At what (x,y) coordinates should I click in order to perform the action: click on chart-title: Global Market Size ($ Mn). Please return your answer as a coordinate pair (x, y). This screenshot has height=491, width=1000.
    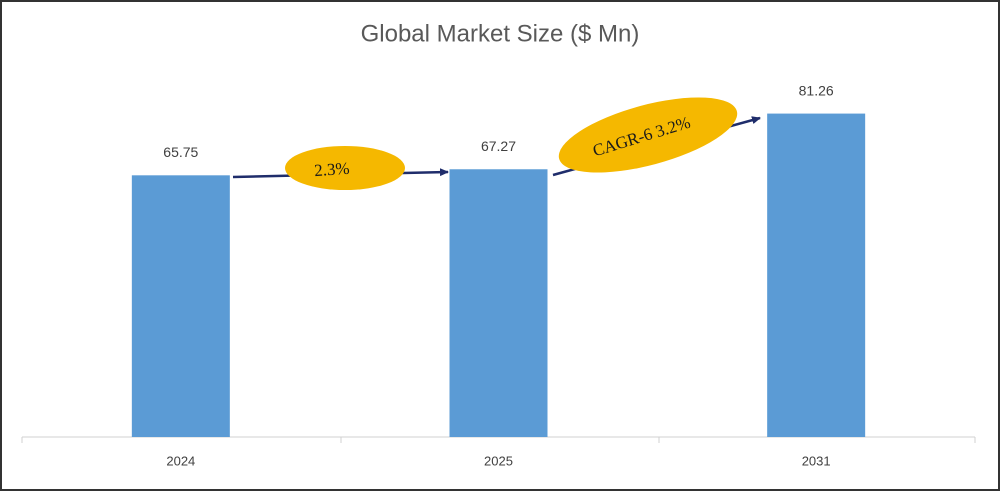
    Looking at the image, I should click on (500, 33).